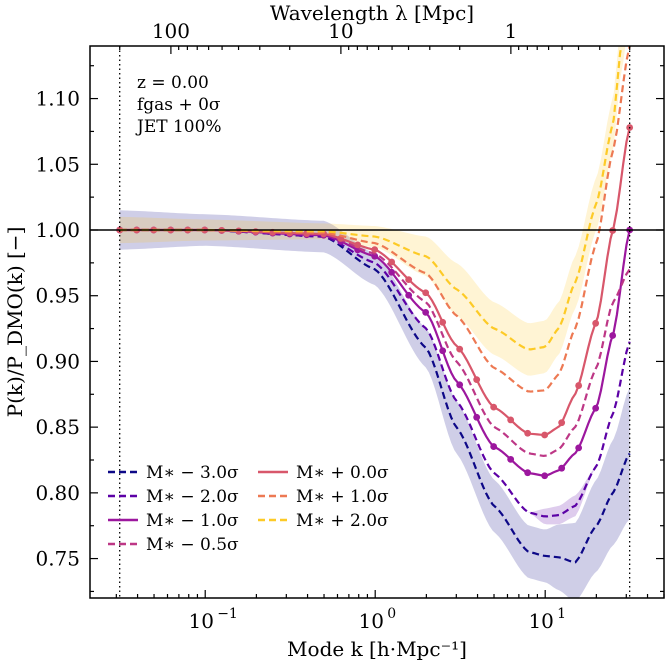  Describe the element at coordinates (178, 127) in the screenshot. I see `annotation-jet: JET 100%` at that location.